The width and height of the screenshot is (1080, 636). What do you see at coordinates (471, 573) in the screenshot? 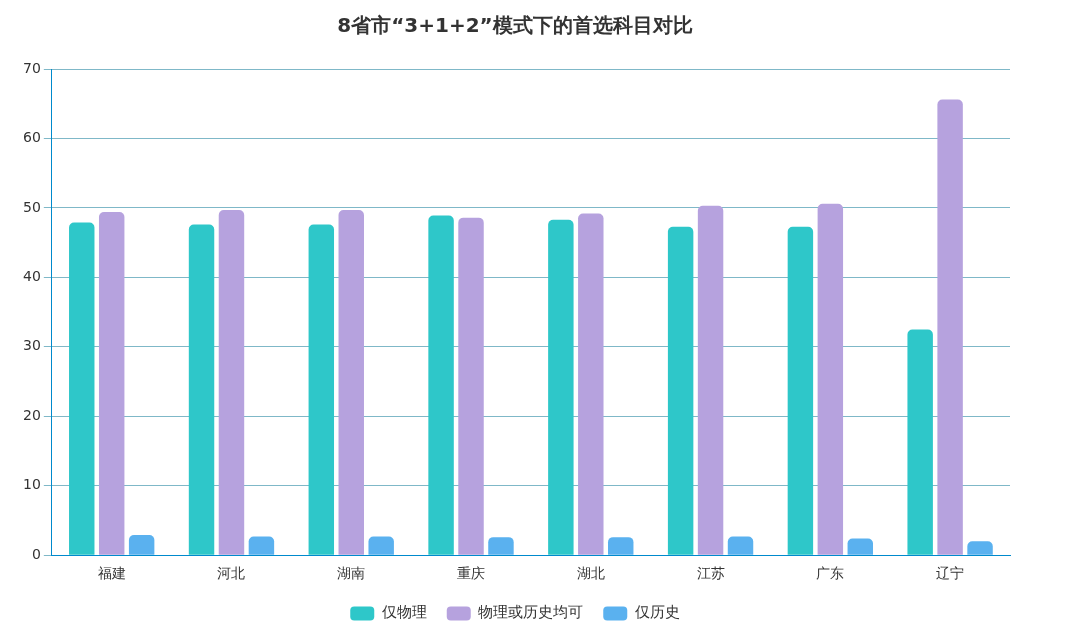
I see `x-tick-label: 重庆` at bounding box center [471, 573].